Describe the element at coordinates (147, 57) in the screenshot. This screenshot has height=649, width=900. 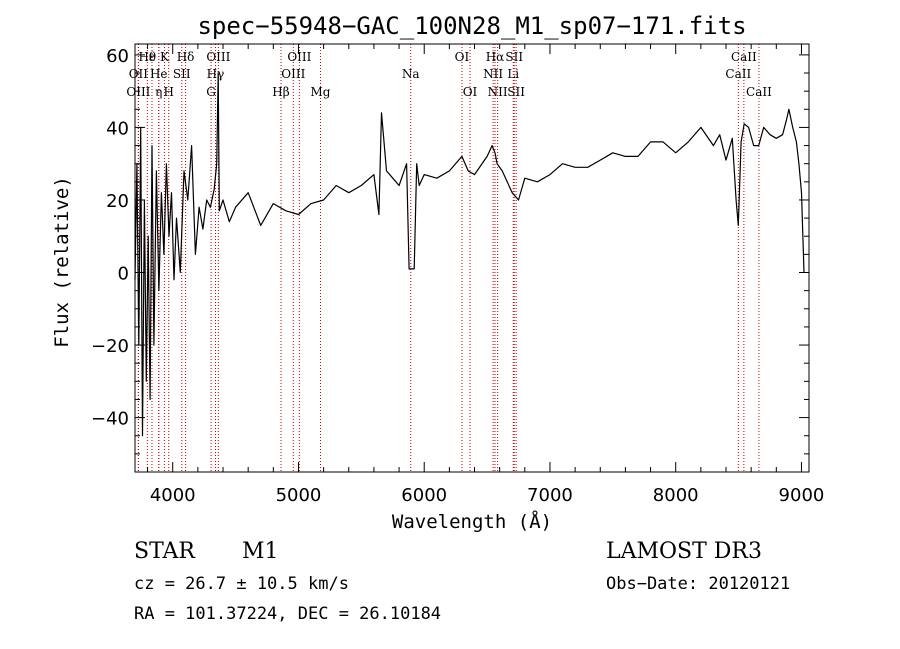
I see `spectral-line-label: Hθ` at that location.